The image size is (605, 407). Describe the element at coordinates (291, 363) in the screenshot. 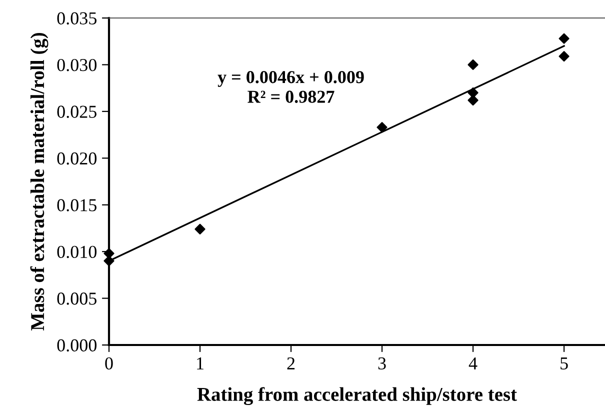

I see `x-tick-label: 2` at that location.